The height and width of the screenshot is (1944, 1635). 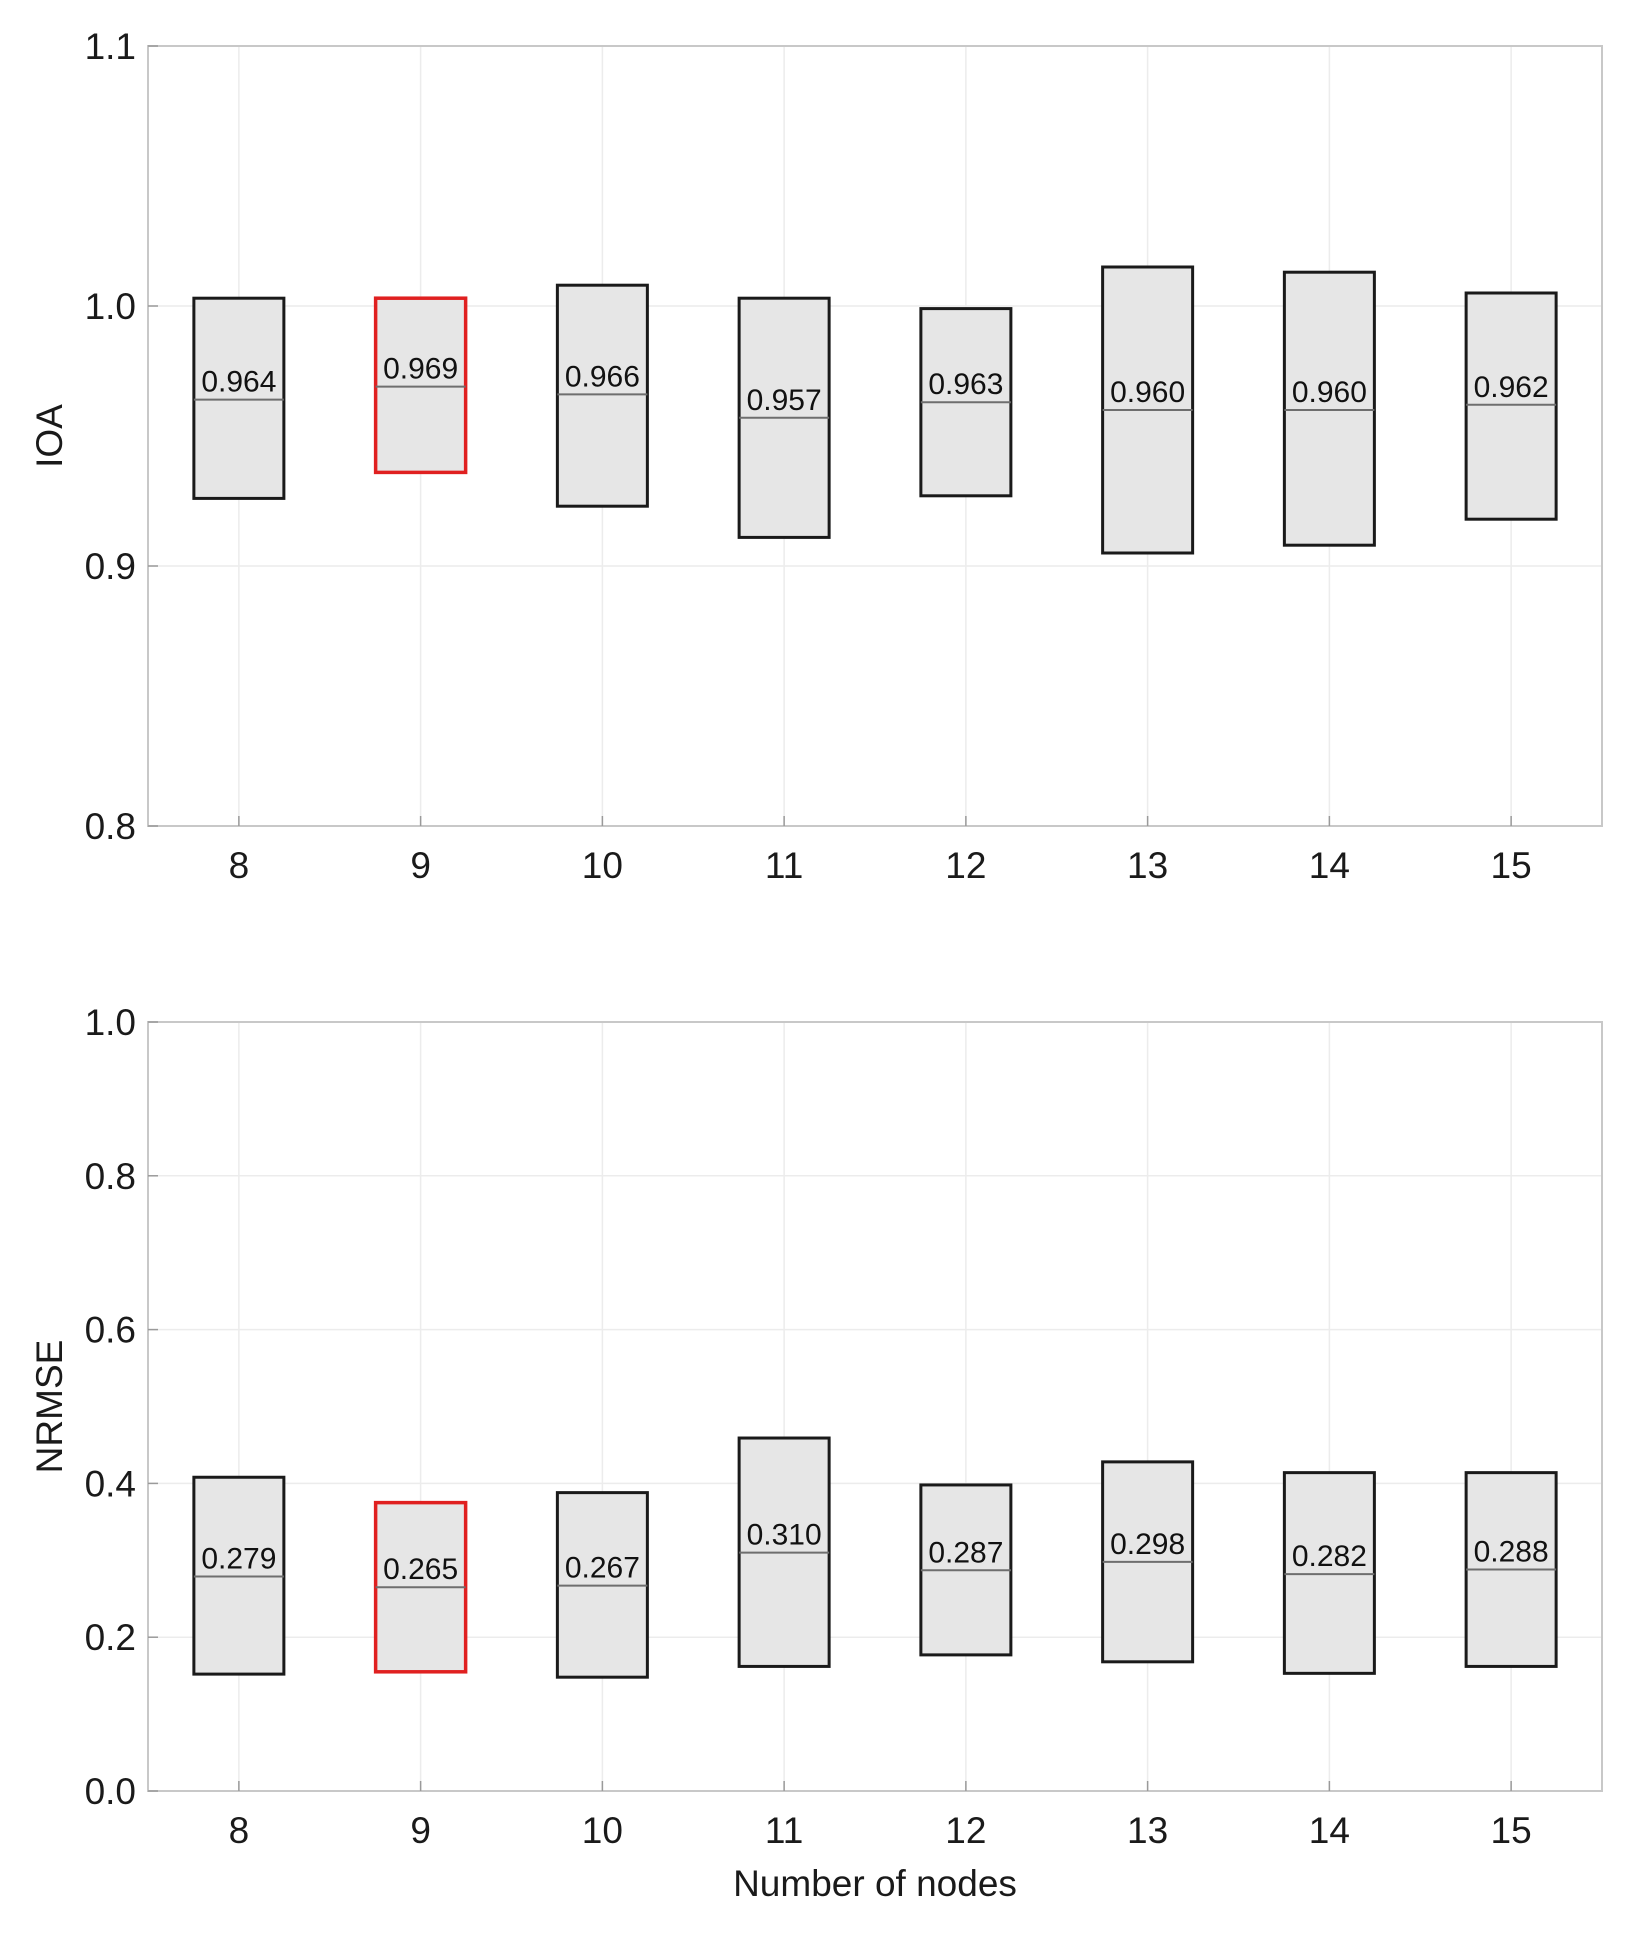 I want to click on median-label: 0.963, so click(x=965, y=384).